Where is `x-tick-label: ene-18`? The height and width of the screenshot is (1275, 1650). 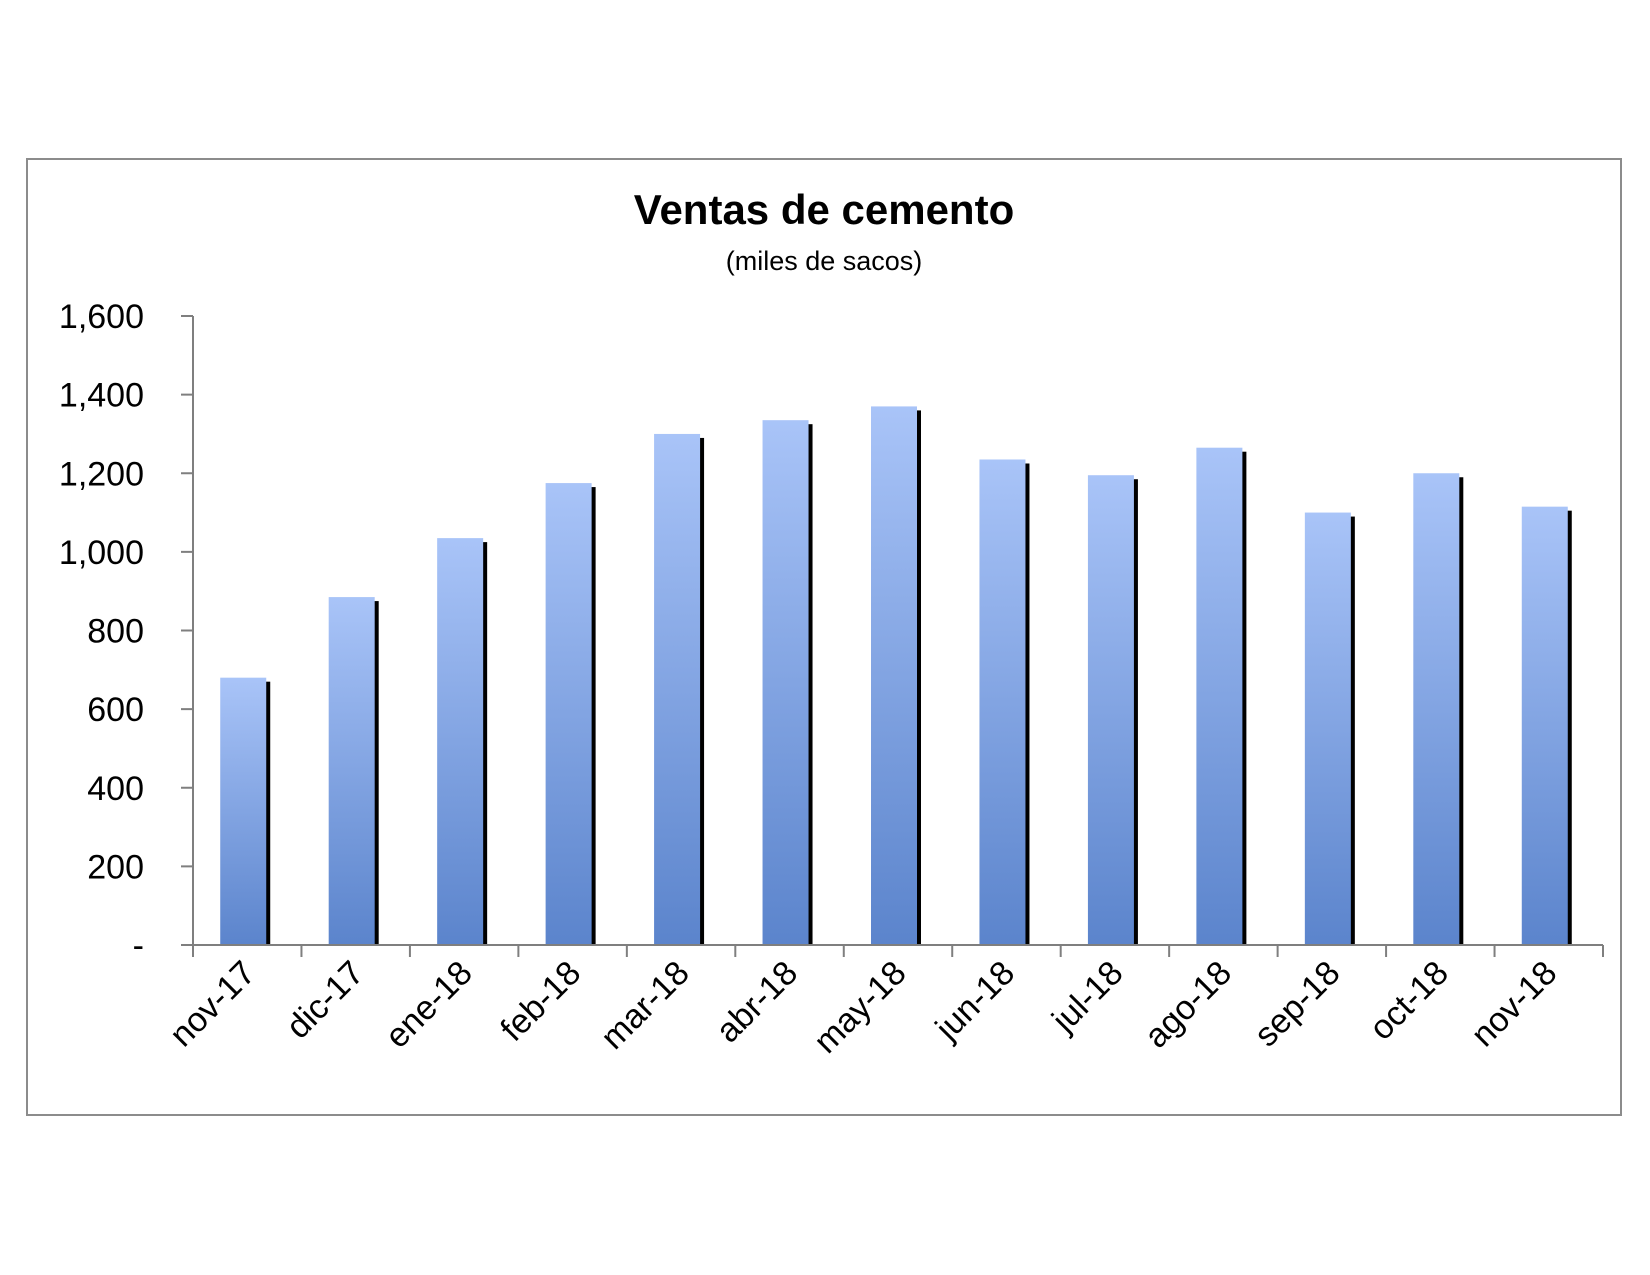 x-tick-label: ene-18 is located at coordinates (429, 1005).